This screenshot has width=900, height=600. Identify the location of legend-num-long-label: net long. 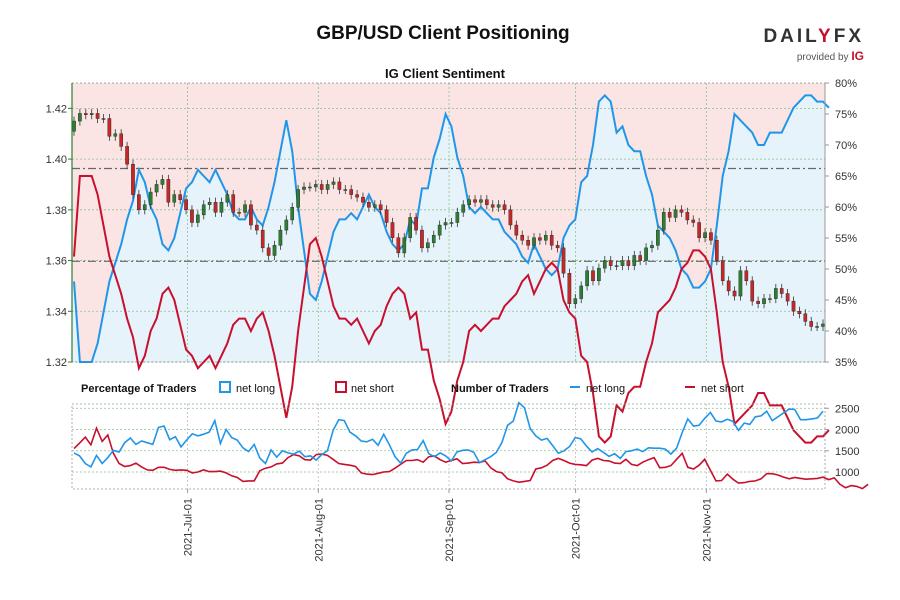
(605, 389).